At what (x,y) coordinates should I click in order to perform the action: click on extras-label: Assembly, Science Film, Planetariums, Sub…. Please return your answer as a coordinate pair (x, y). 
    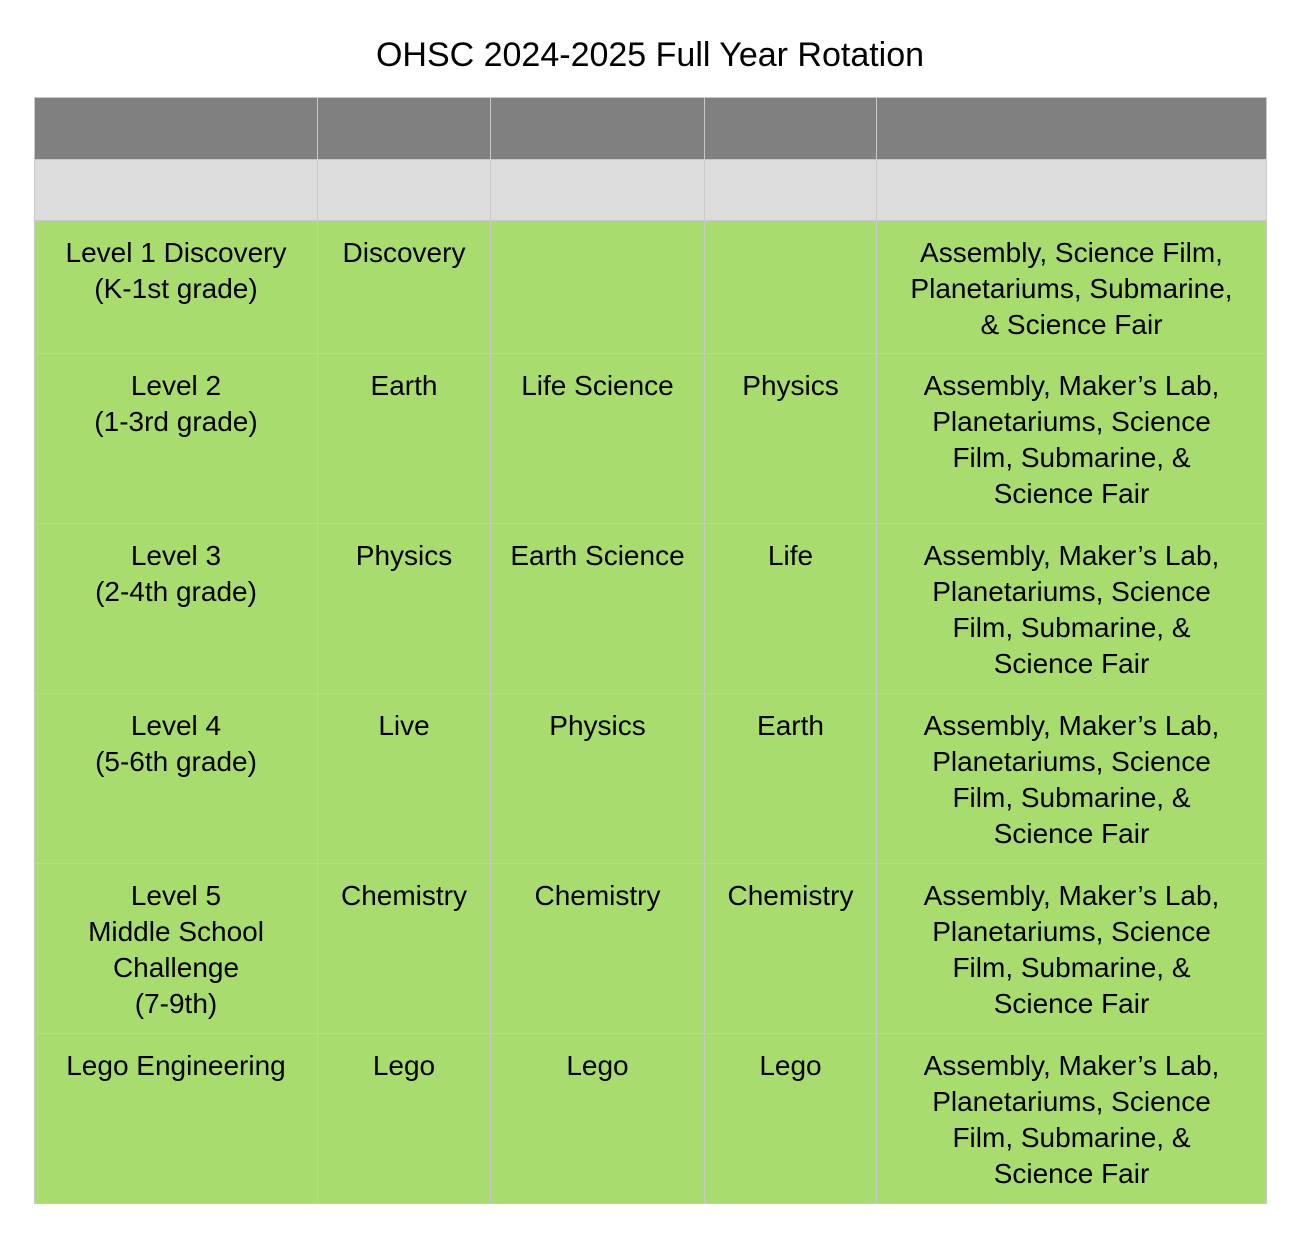
    Looking at the image, I should click on (1071, 288).